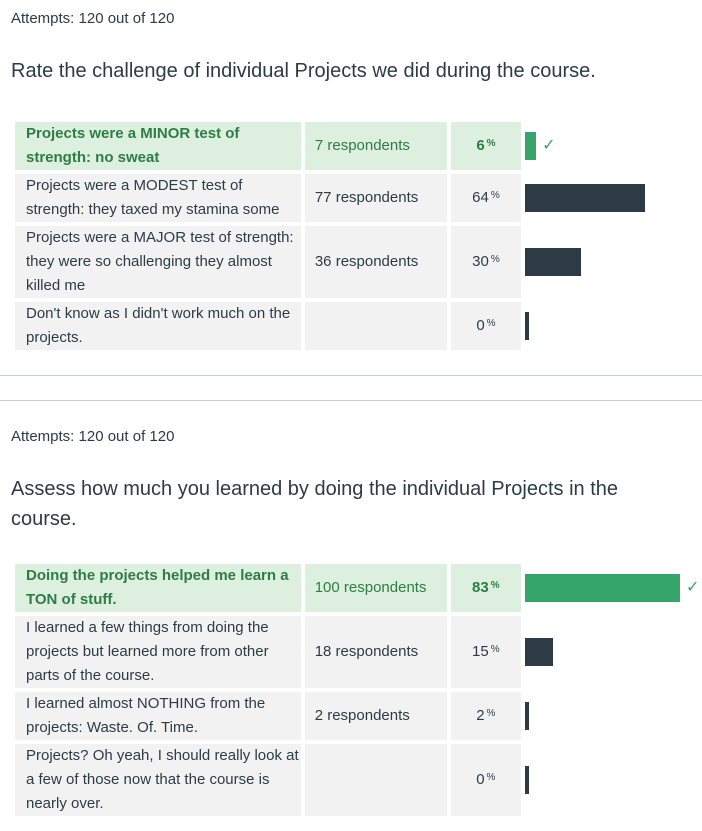 Image resolution: width=702 pixels, height=831 pixels. What do you see at coordinates (93, 18) in the screenshot?
I see `attempts-label-q1: Attempts: 120 out of 120` at bounding box center [93, 18].